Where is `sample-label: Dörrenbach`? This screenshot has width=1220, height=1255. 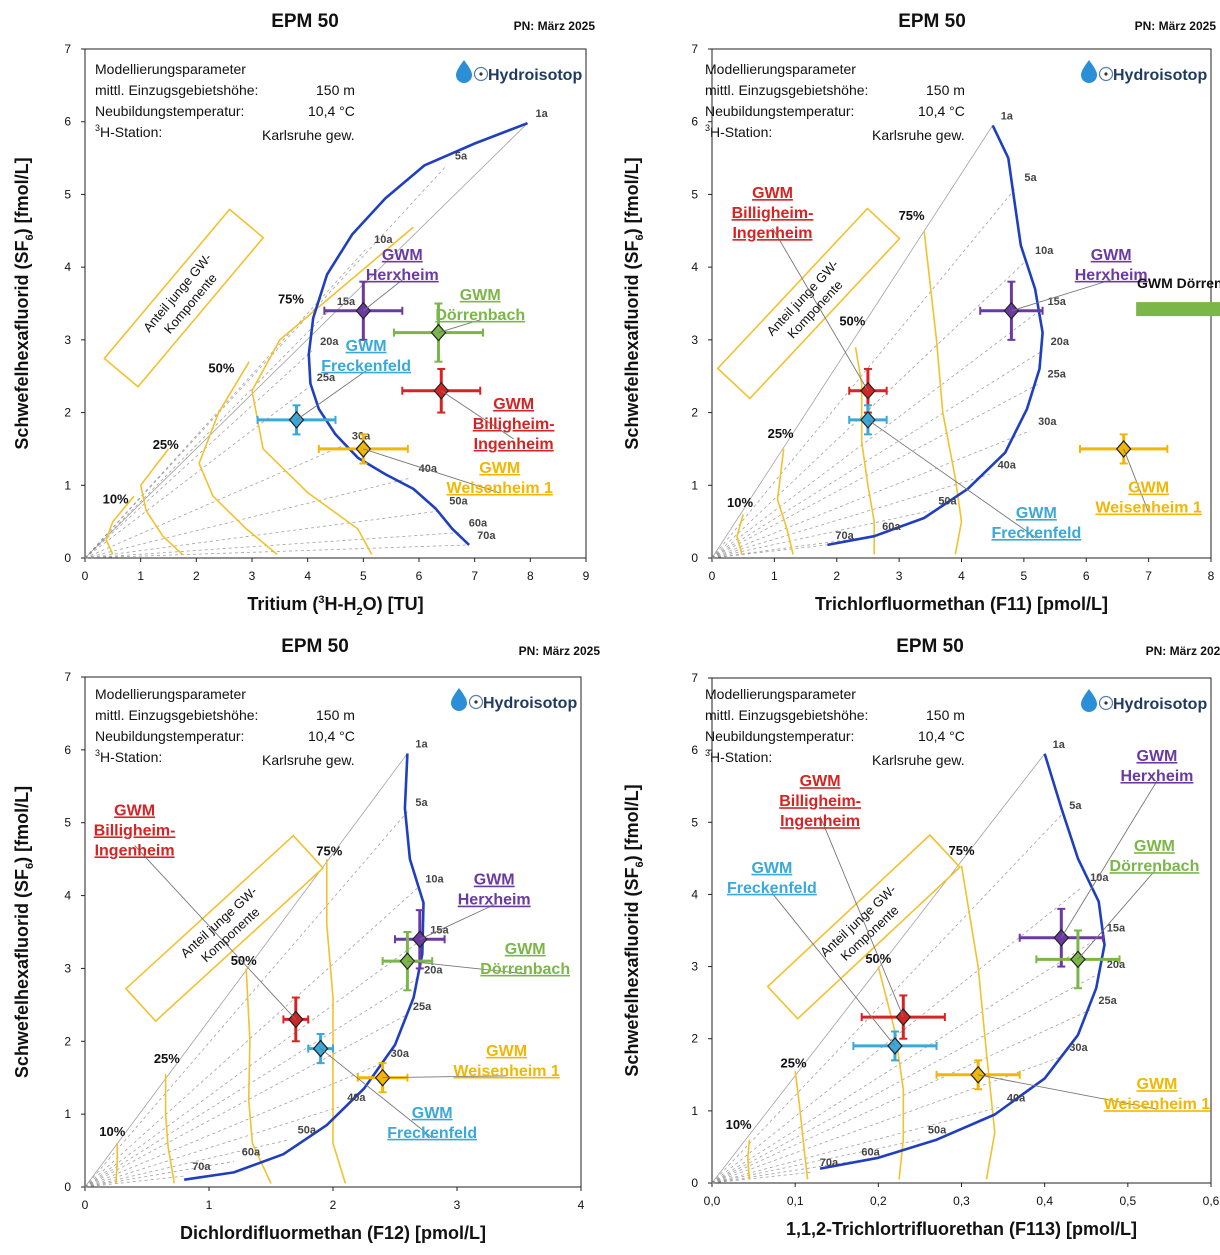 sample-label: Dörrenbach is located at coordinates (1155, 866).